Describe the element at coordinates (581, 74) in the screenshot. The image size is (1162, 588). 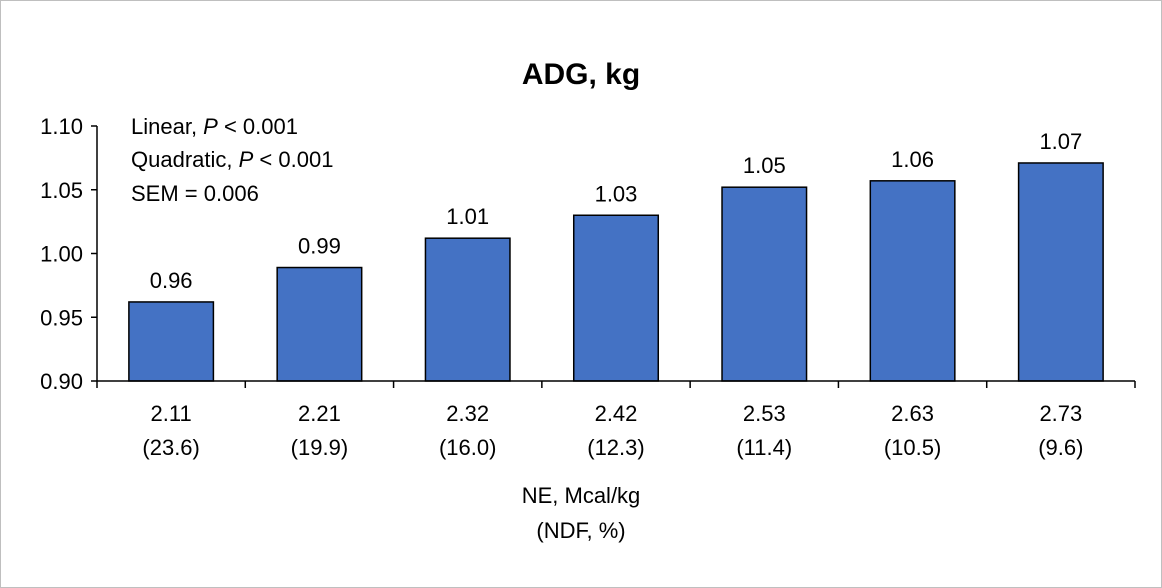
I see `chart-title: ADG, kg` at that location.